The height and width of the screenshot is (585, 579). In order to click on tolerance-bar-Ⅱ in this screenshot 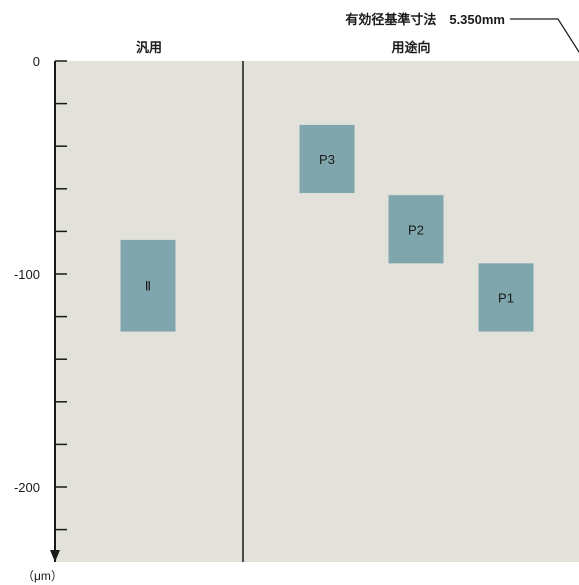, I will do `click(148, 285)`.